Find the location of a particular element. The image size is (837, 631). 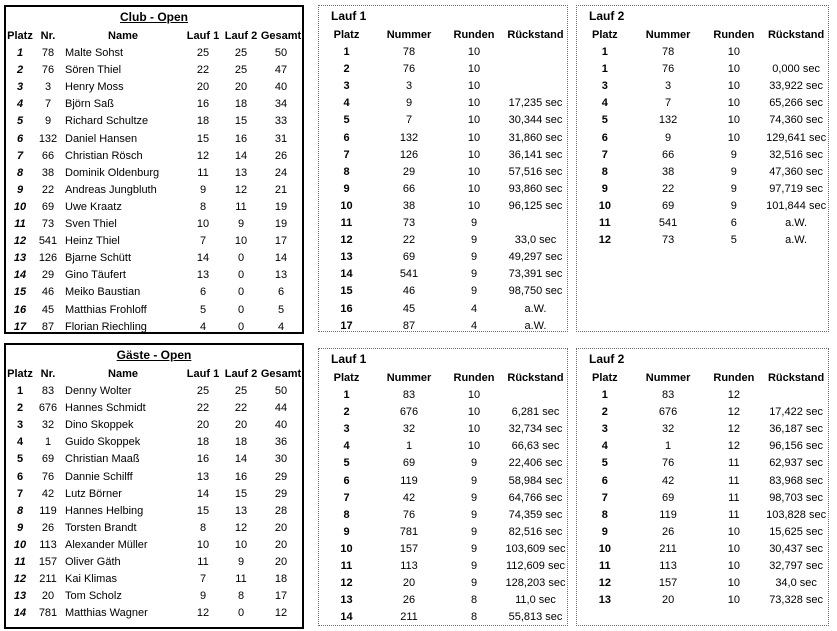

column-header: Runden is located at coordinates (734, 35).